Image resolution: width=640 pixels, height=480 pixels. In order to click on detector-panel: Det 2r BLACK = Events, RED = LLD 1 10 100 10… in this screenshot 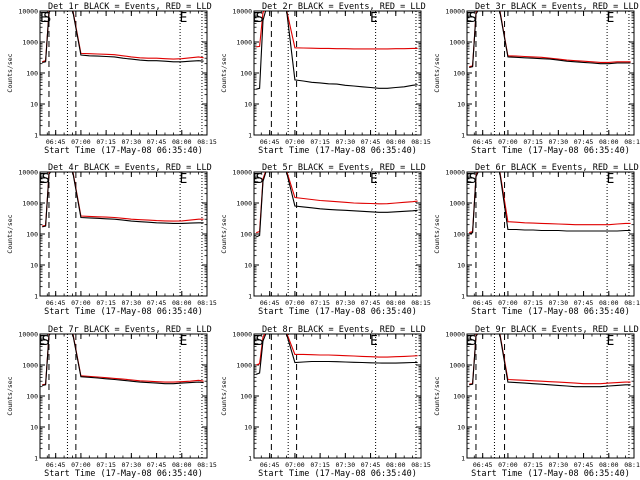, I will do `click(325, 79)`.